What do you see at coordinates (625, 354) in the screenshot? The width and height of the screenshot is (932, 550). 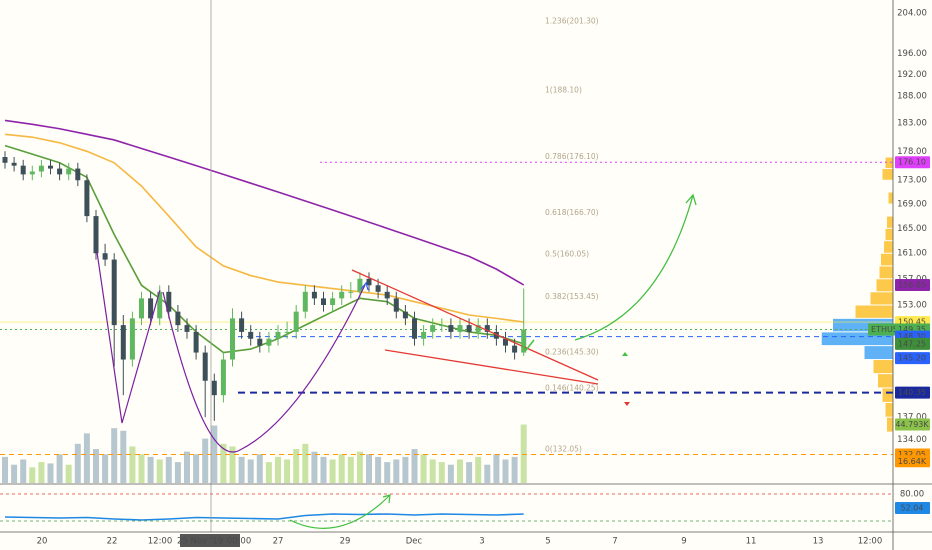 I see `up-marker` at bounding box center [625, 354].